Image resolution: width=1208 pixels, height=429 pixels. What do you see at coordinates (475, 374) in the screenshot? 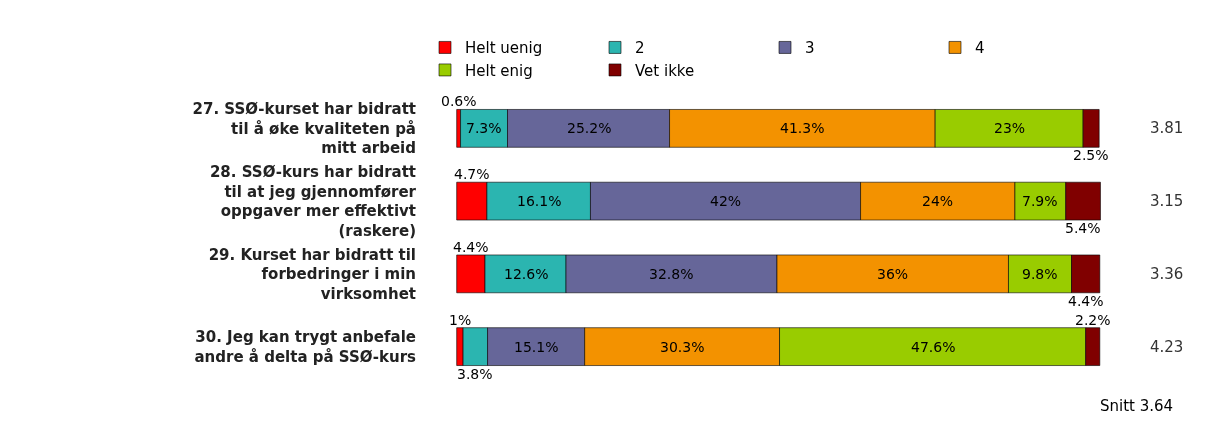
I see `data-label: 3.8%` at bounding box center [475, 374].